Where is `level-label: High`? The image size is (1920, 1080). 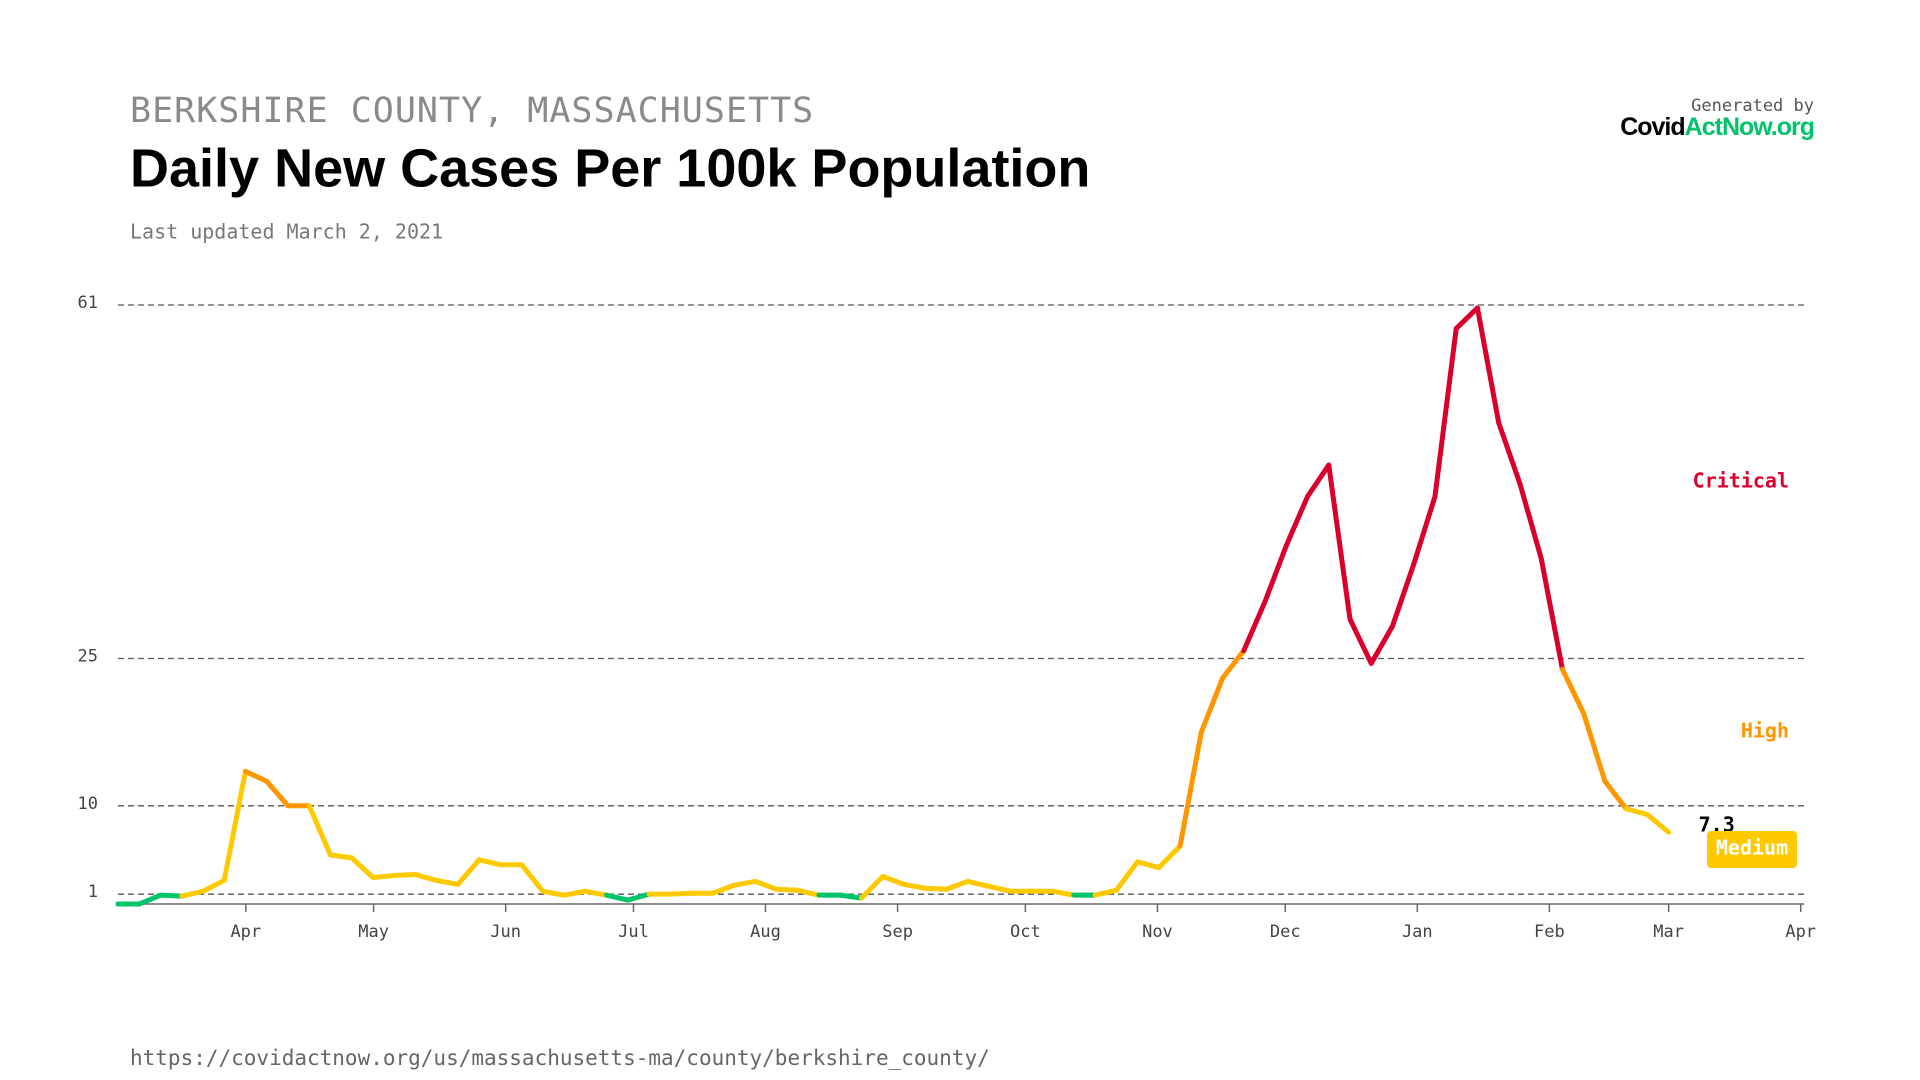 level-label: High is located at coordinates (1765, 731).